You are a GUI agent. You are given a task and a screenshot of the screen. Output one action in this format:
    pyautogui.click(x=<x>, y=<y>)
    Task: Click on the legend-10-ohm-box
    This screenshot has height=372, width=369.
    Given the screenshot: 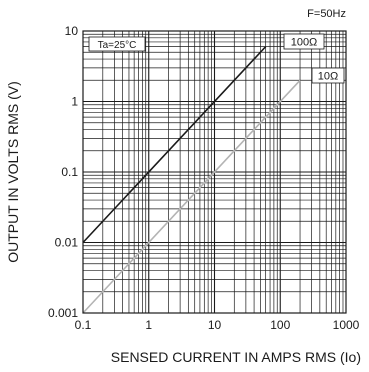 What is the action you would take?
    pyautogui.click(x=328, y=75)
    